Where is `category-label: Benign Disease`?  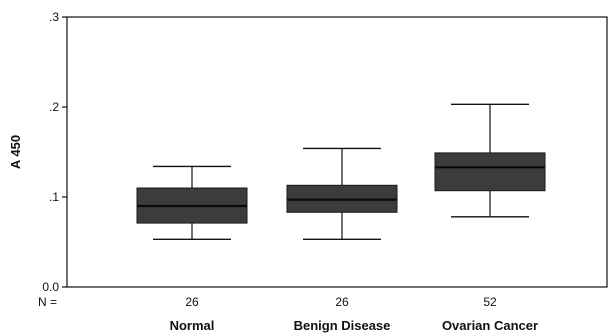
category-label: Benign Disease is located at coordinates (342, 325).